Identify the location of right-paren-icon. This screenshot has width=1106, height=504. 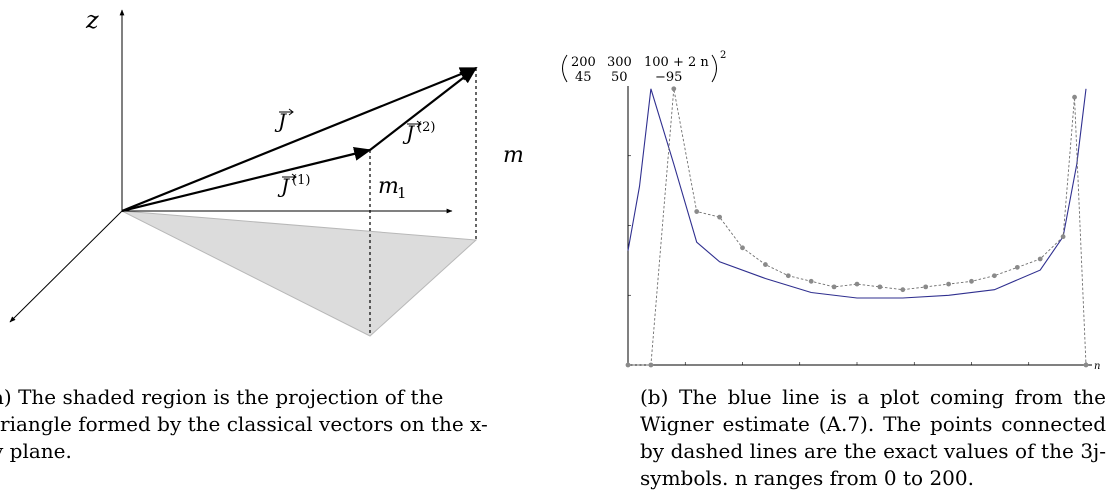
(714, 68).